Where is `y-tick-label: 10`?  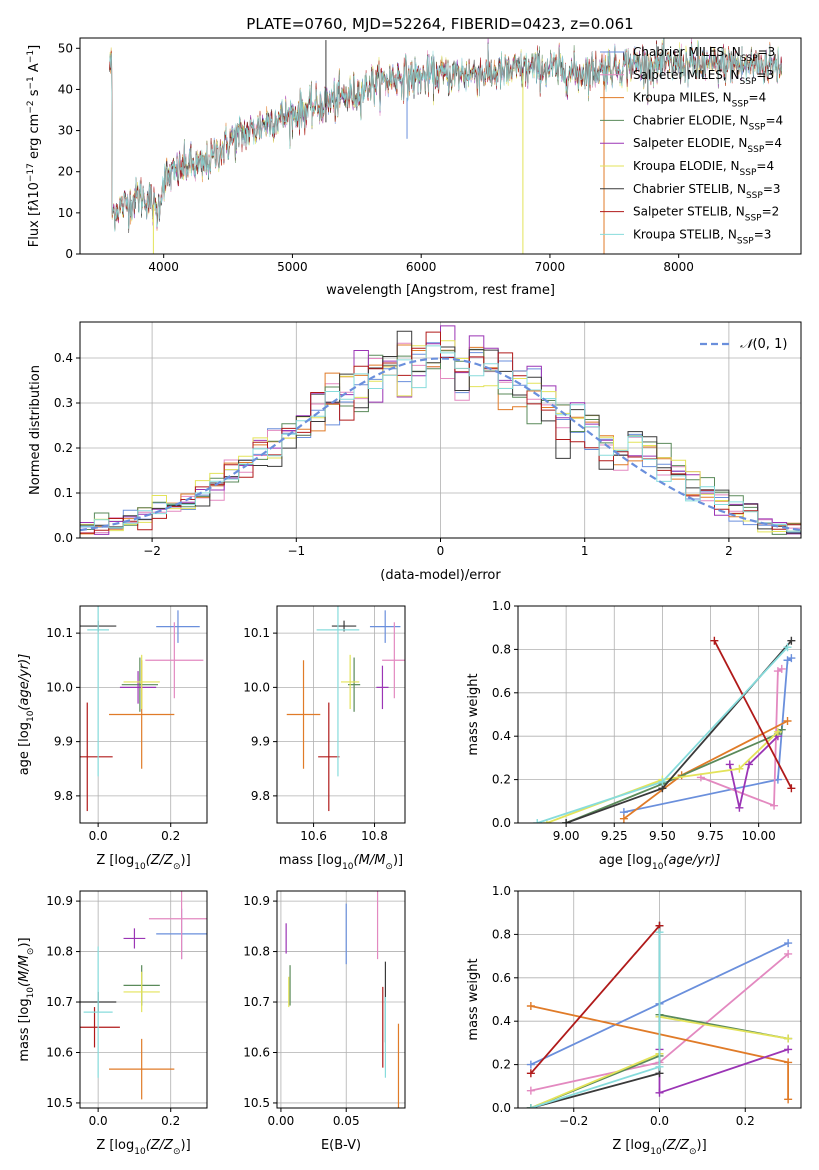 y-tick-label: 10 is located at coordinates (65, 213).